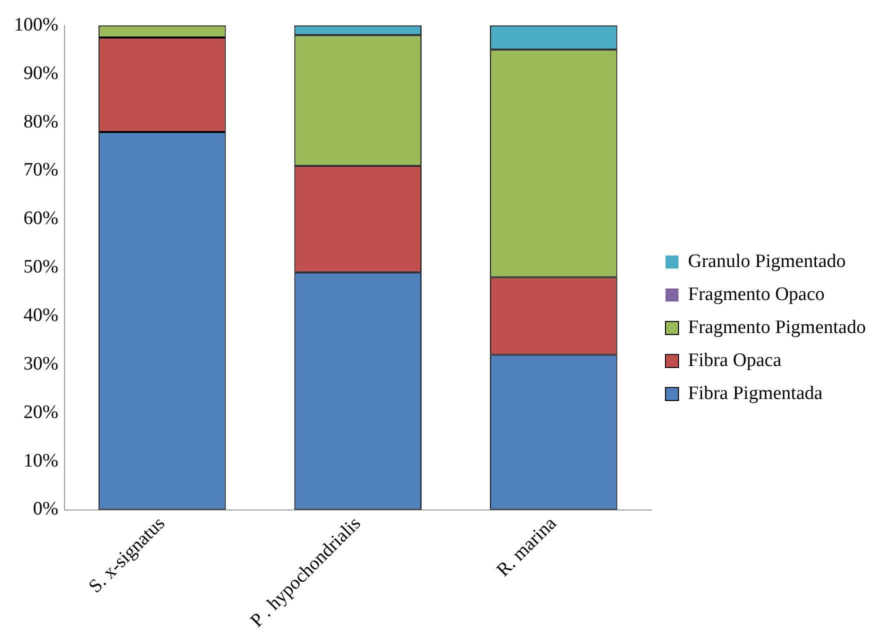  Describe the element at coordinates (41, 315) in the screenshot. I see `y-tick-label: 40%` at that location.